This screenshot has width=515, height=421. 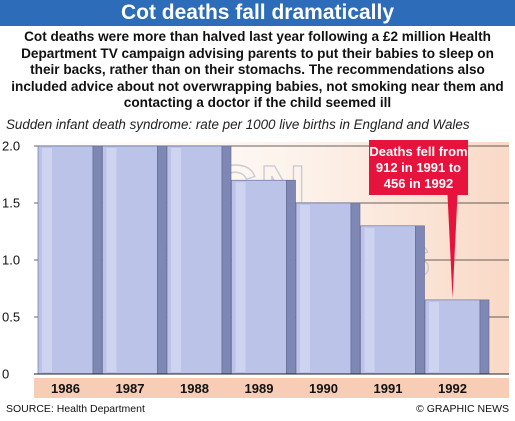 I want to click on x-tick-label: 1987, so click(x=130, y=388).